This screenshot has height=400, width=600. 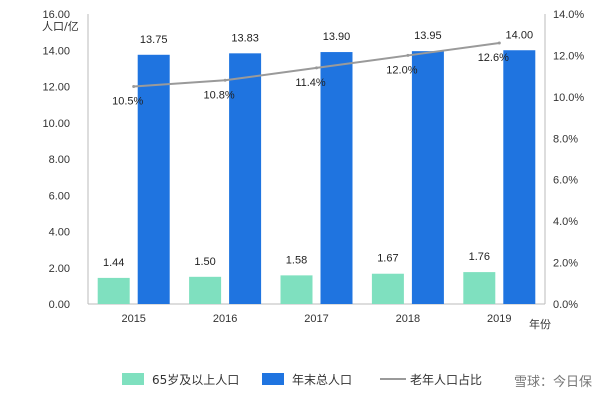 What do you see at coordinates (225, 319) in the screenshot?
I see `x-tick-label: 2016` at bounding box center [225, 319].